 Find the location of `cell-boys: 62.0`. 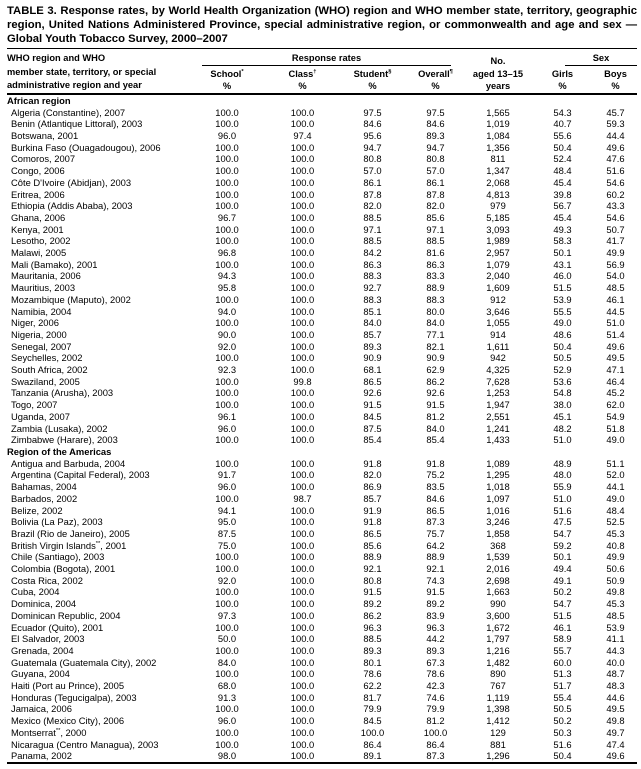

cell-boys: 62.0 is located at coordinates (615, 405).